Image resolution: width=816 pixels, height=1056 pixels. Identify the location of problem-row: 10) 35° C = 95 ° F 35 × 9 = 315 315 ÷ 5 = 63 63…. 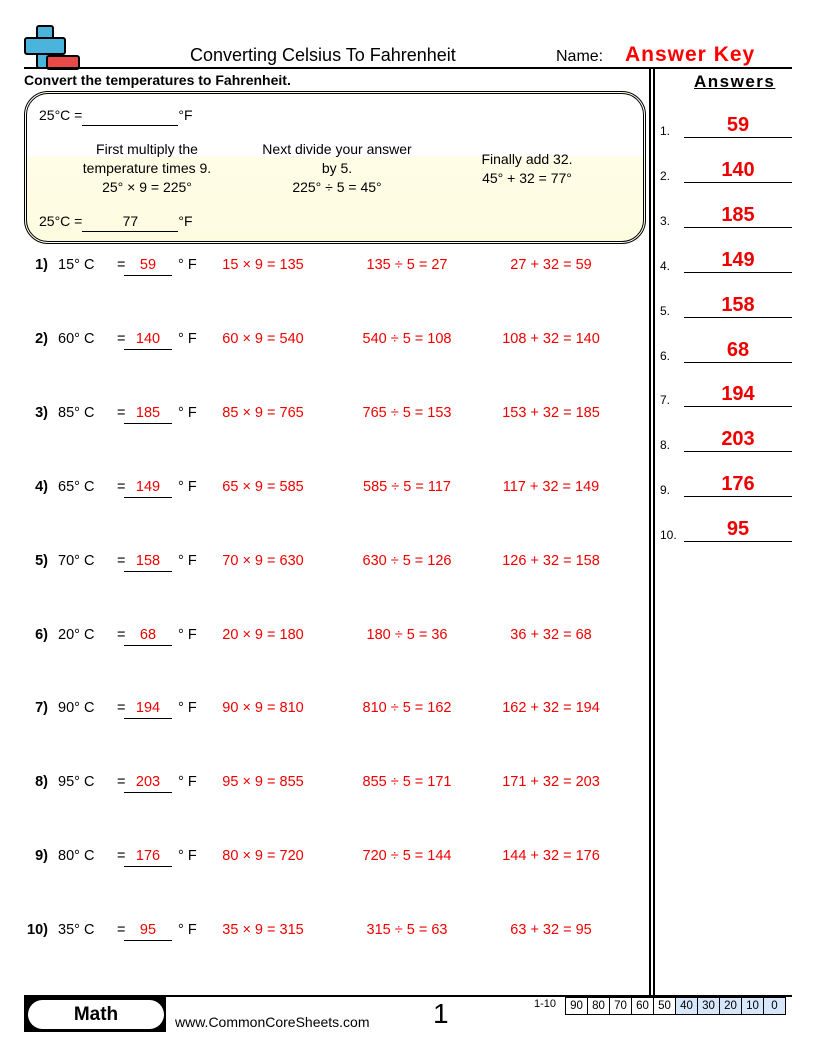
(325, 932).